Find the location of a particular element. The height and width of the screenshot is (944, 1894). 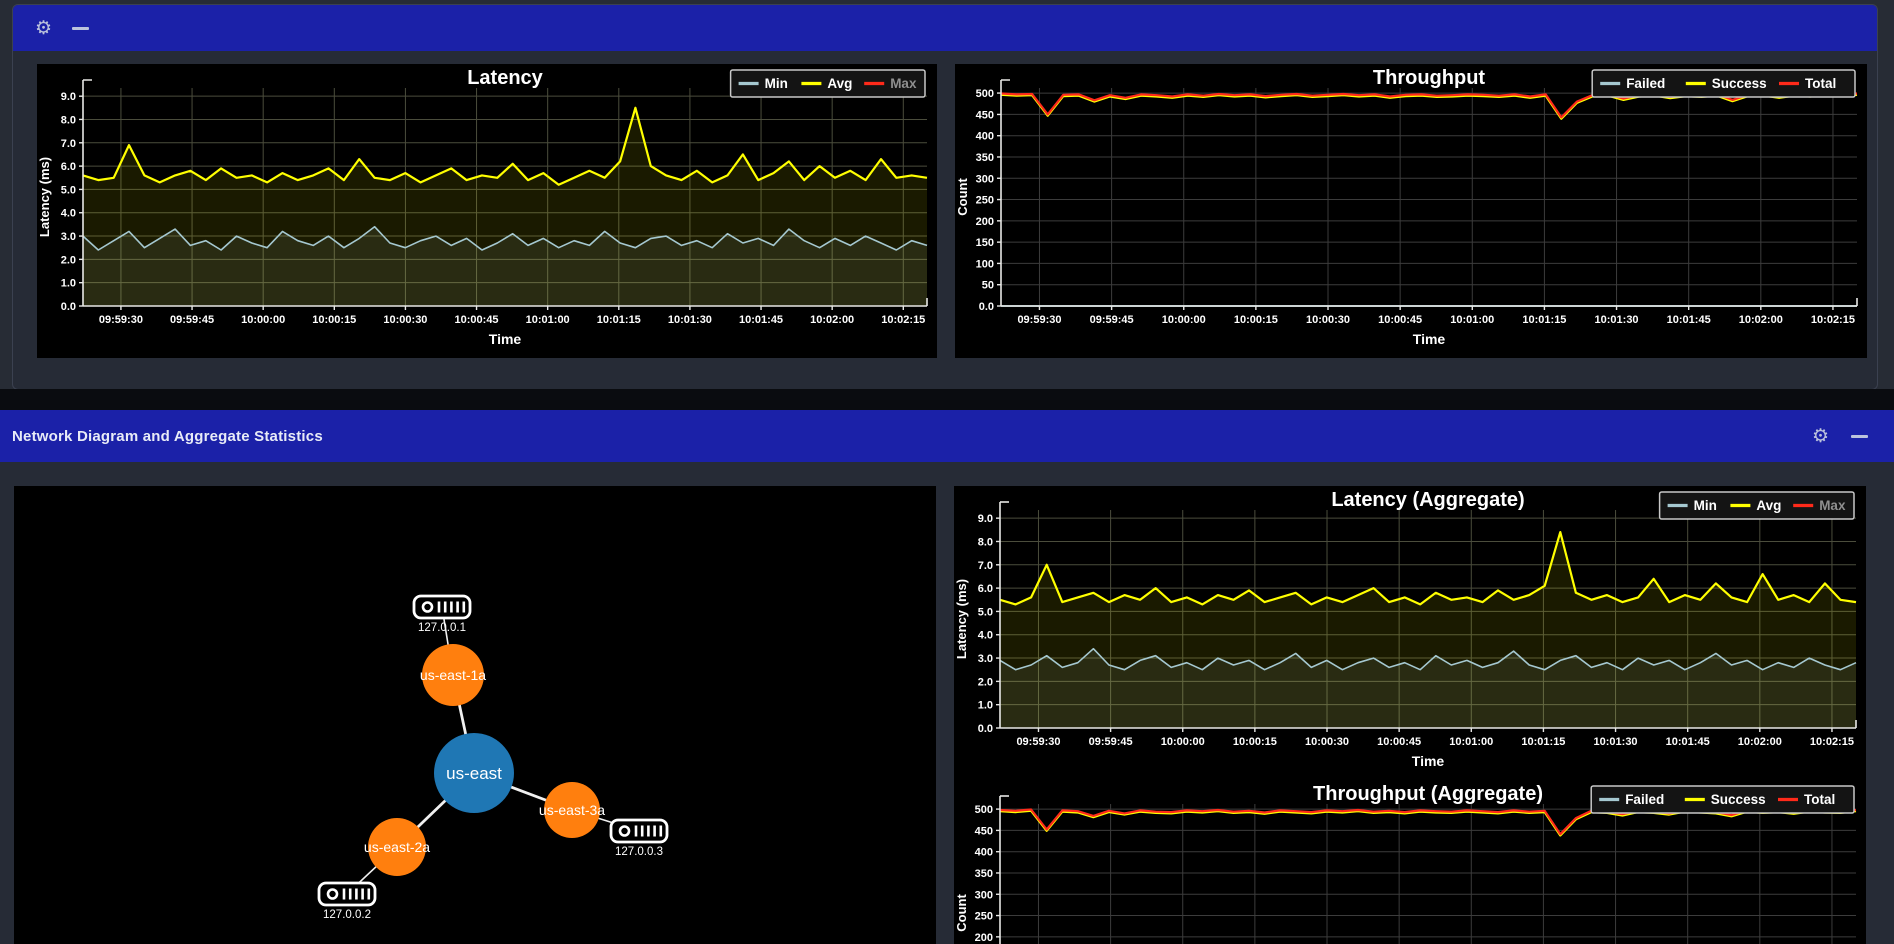

diagram-node-us-east-3a: us-east-3a is located at coordinates (572, 810).